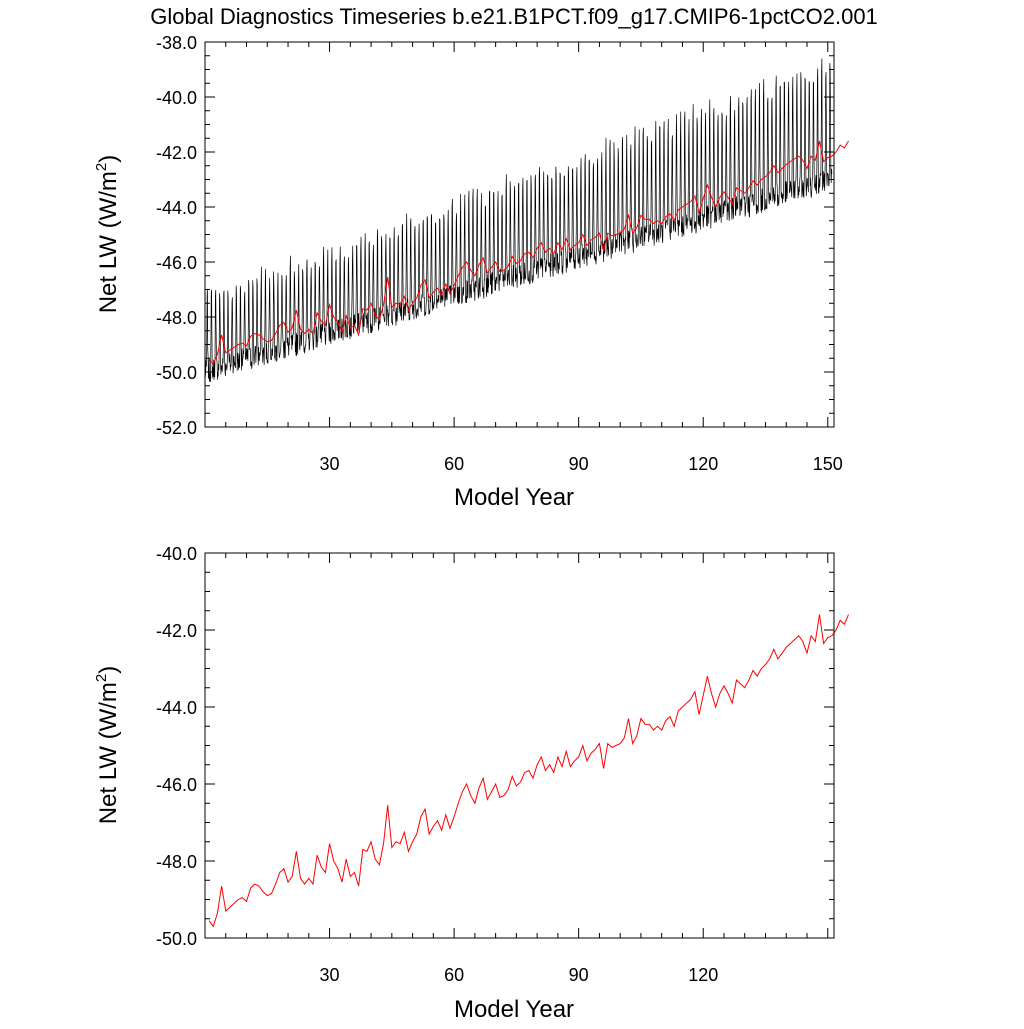 The image size is (1024, 1029). What do you see at coordinates (176, 263) in the screenshot?
I see `top-ytick-label: -46.0` at bounding box center [176, 263].